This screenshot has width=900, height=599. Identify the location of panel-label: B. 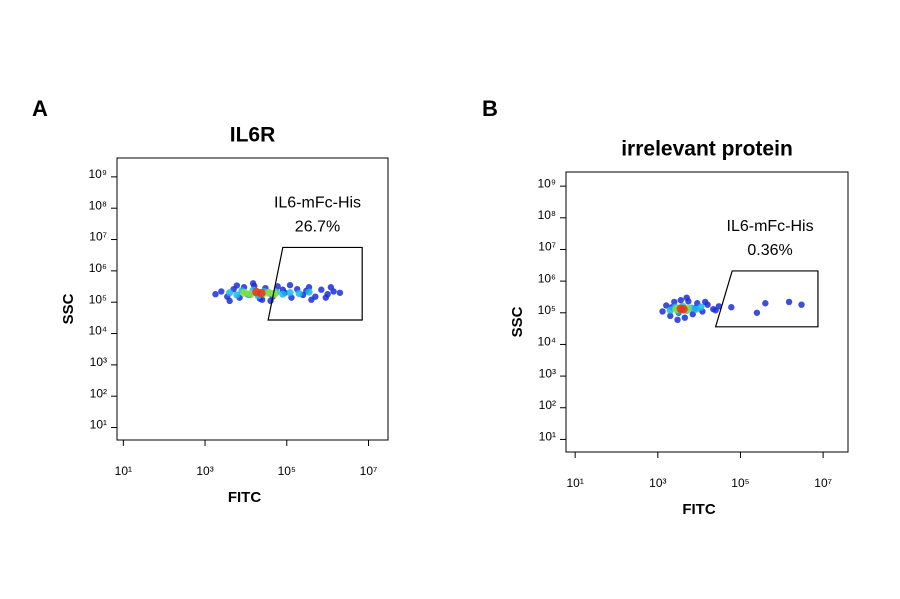
(490, 108).